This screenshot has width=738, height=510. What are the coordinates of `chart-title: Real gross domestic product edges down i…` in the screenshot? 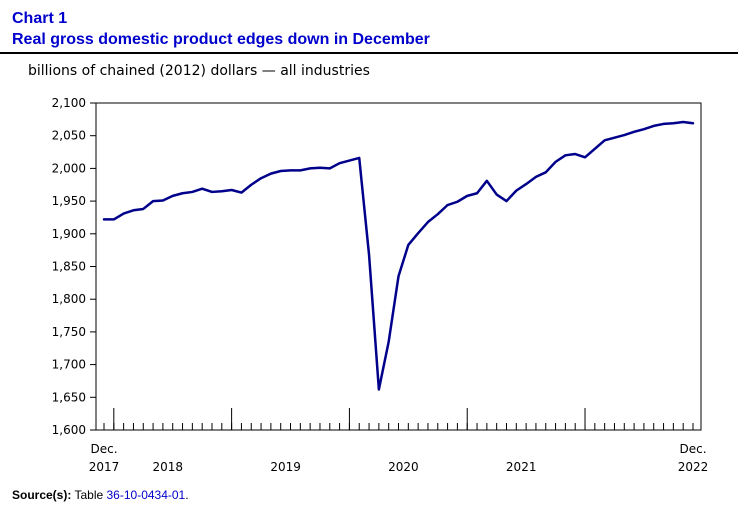 It's located at (221, 39).